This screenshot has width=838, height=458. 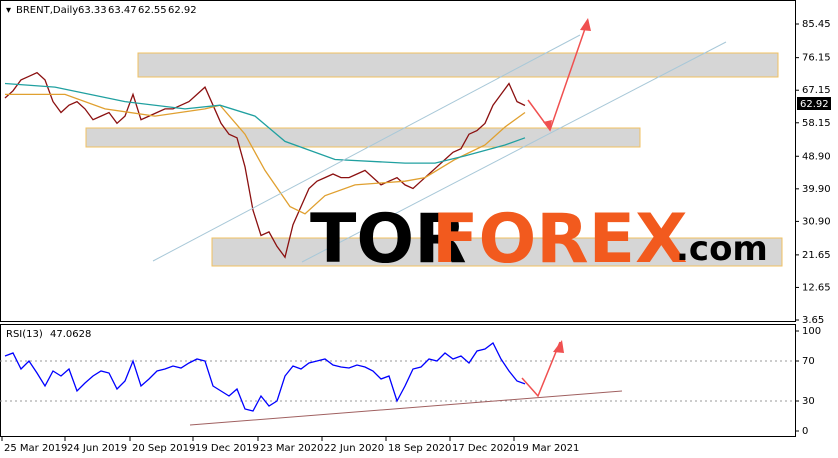 What do you see at coordinates (484, 448) in the screenshot?
I see `x-tick-label: 17 Dec 2020` at bounding box center [484, 448].